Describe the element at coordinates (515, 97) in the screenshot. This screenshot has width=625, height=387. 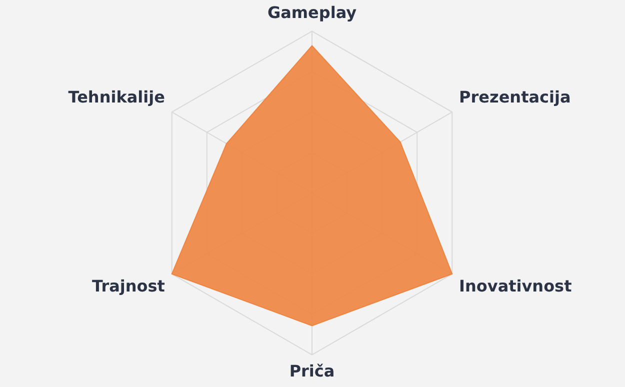
I see `spoke-label: Prezentacija` at that location.